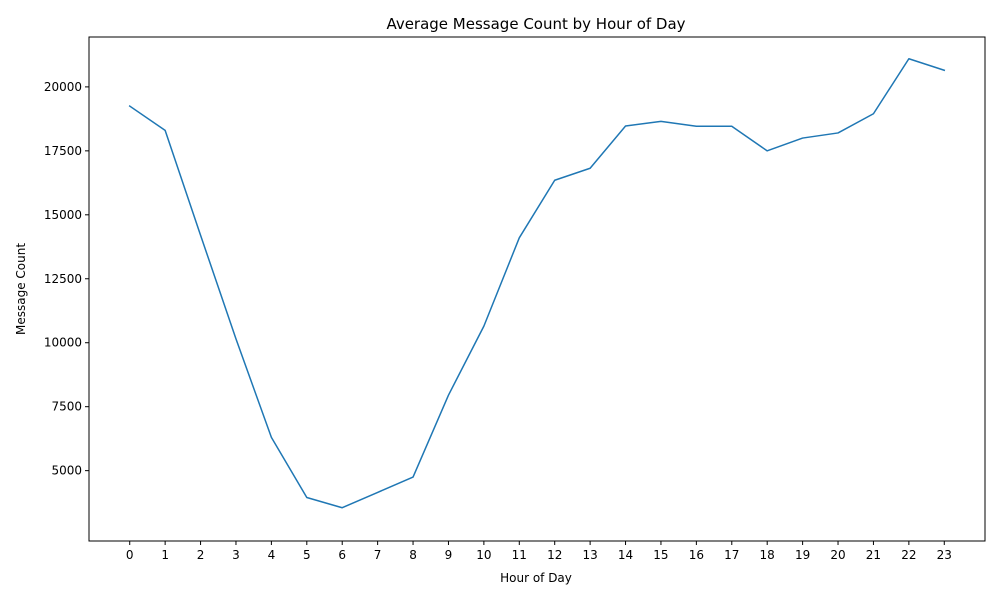 The width and height of the screenshot is (1000, 600). I want to click on x-tick-label: 3, so click(236, 555).